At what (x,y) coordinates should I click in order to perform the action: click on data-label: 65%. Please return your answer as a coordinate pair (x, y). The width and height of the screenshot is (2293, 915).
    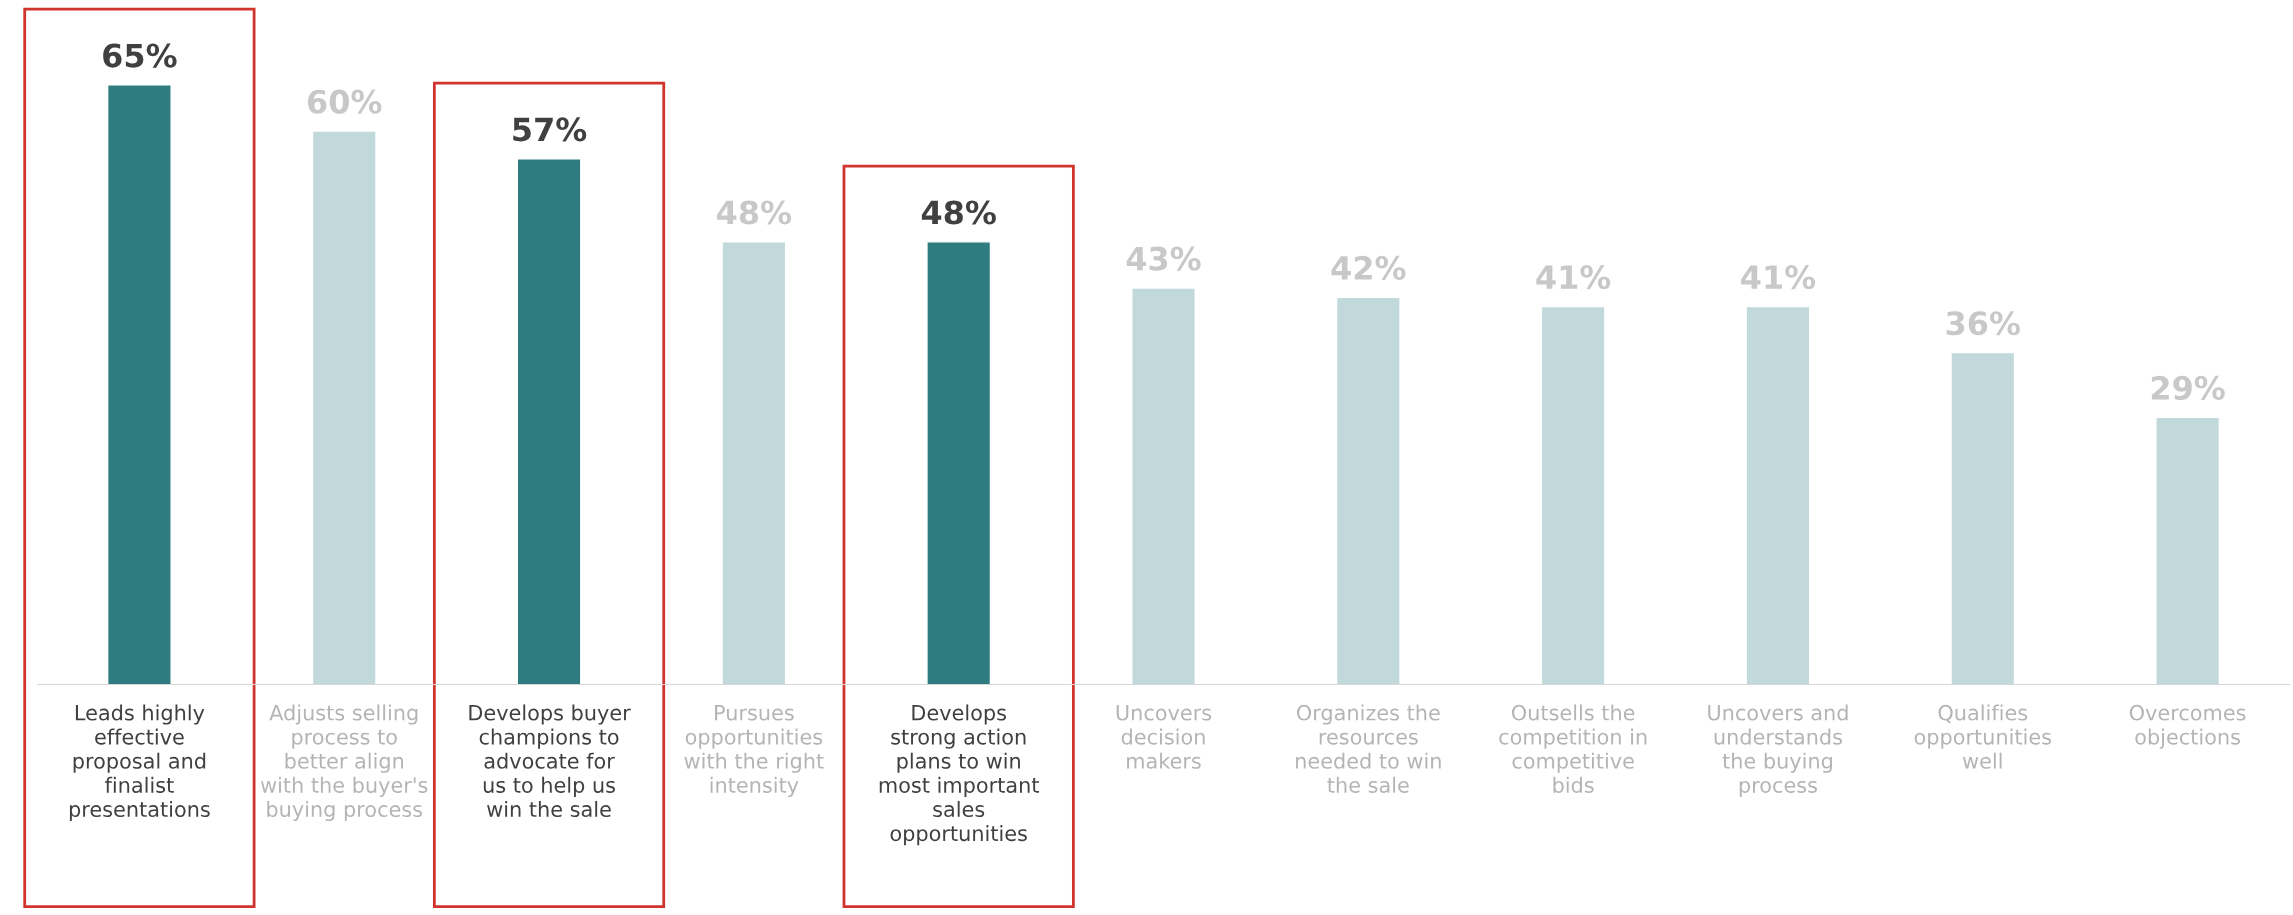
    Looking at the image, I should click on (140, 55).